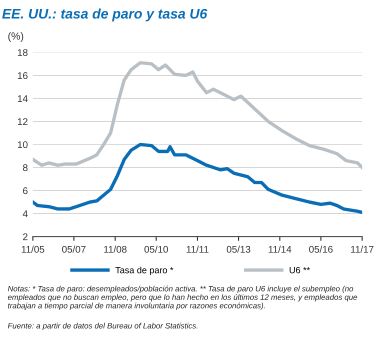 The width and height of the screenshot is (382, 338). What do you see at coordinates (105, 15) in the screenshot?
I see `chart-title: EE. UU.: tasa de paro y tasa U6` at bounding box center [105, 15].